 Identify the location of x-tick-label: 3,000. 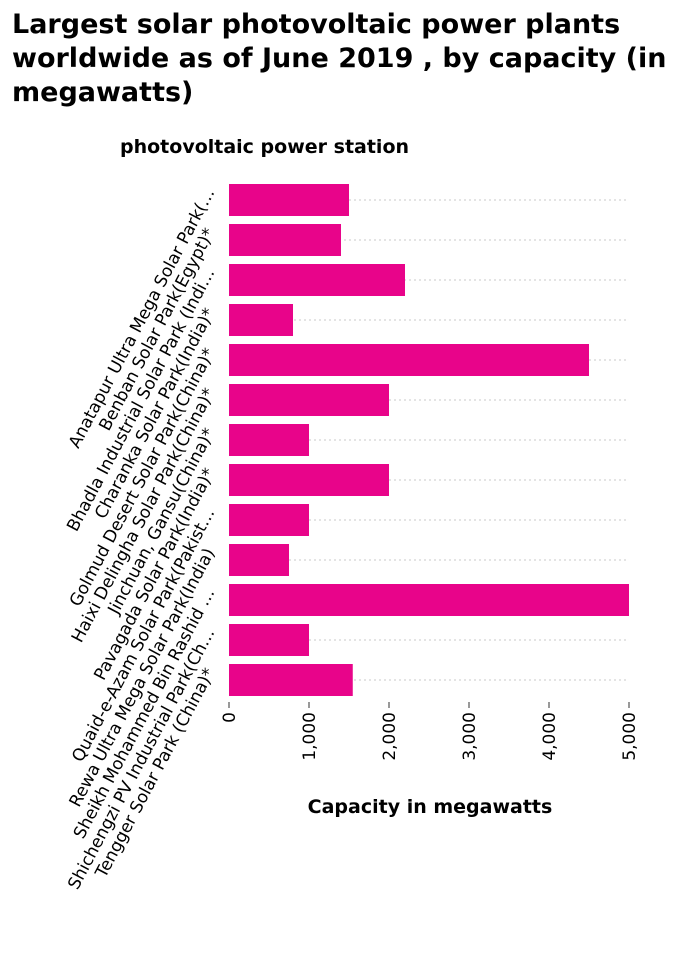
(470, 736).